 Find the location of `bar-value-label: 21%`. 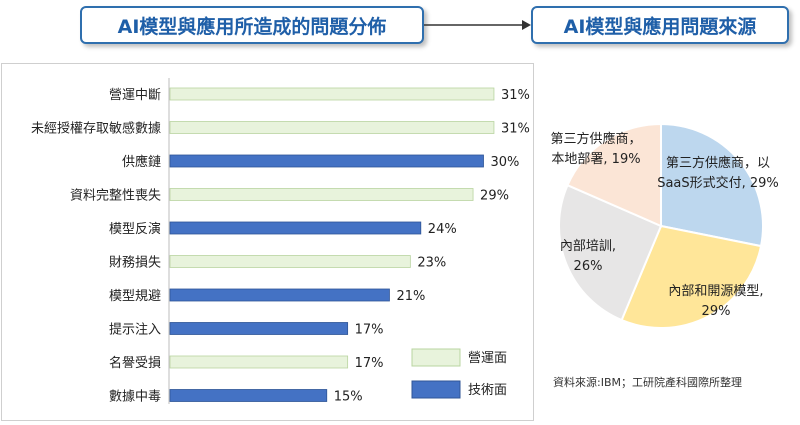

bar-value-label: 21% is located at coordinates (410, 296).